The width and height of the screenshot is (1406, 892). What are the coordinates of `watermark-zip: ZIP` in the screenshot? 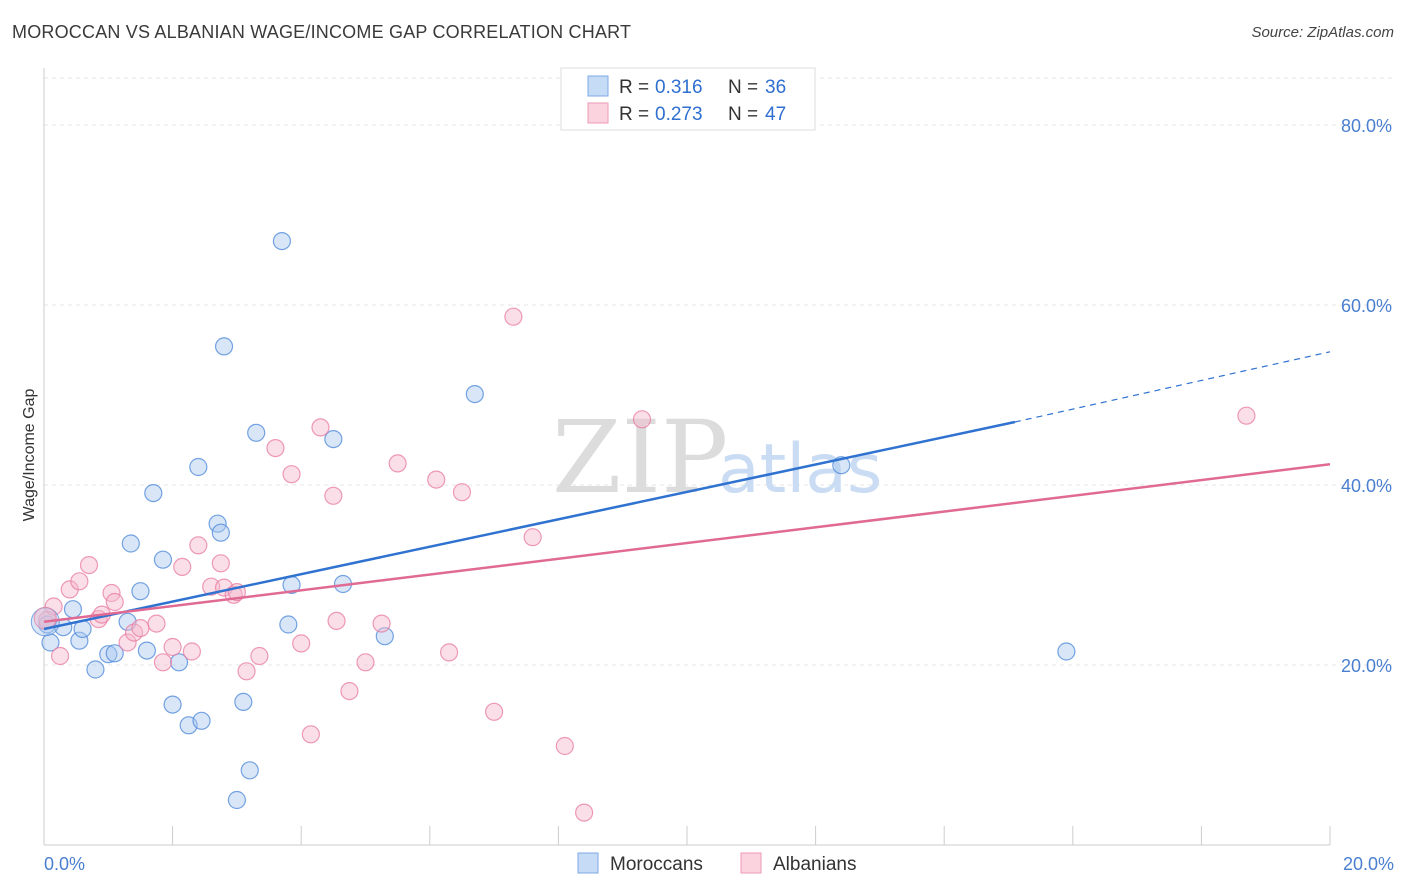 It's located at (640, 457).